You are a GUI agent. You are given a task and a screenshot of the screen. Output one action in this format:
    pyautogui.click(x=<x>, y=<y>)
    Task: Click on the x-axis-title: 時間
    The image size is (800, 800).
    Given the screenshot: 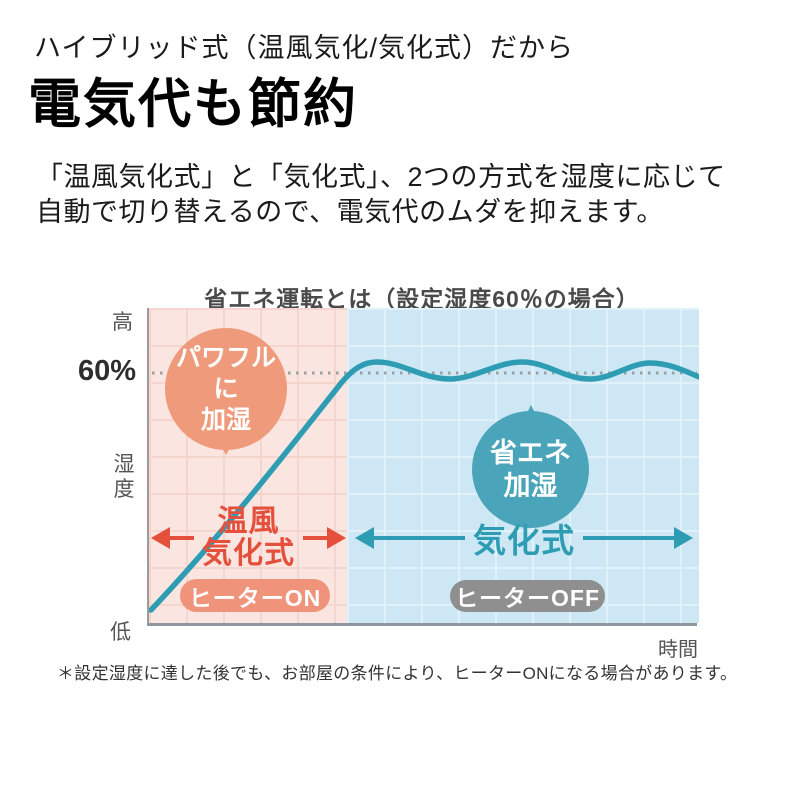 What is the action you would take?
    pyautogui.click(x=678, y=650)
    